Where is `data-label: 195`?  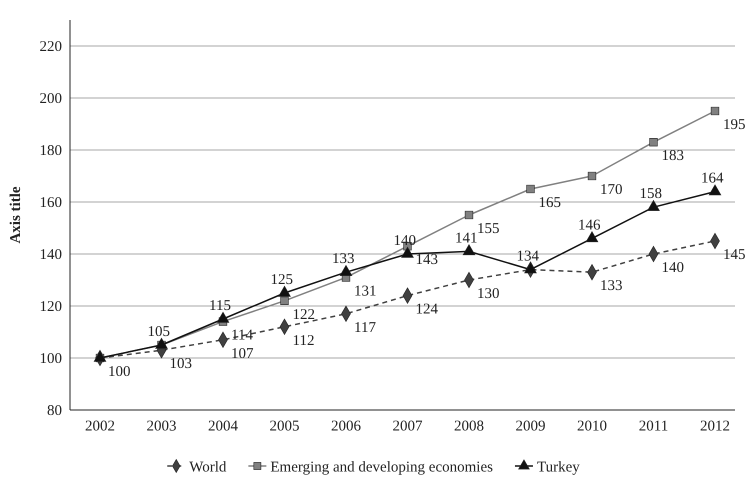 data-label: 195 is located at coordinates (734, 125).